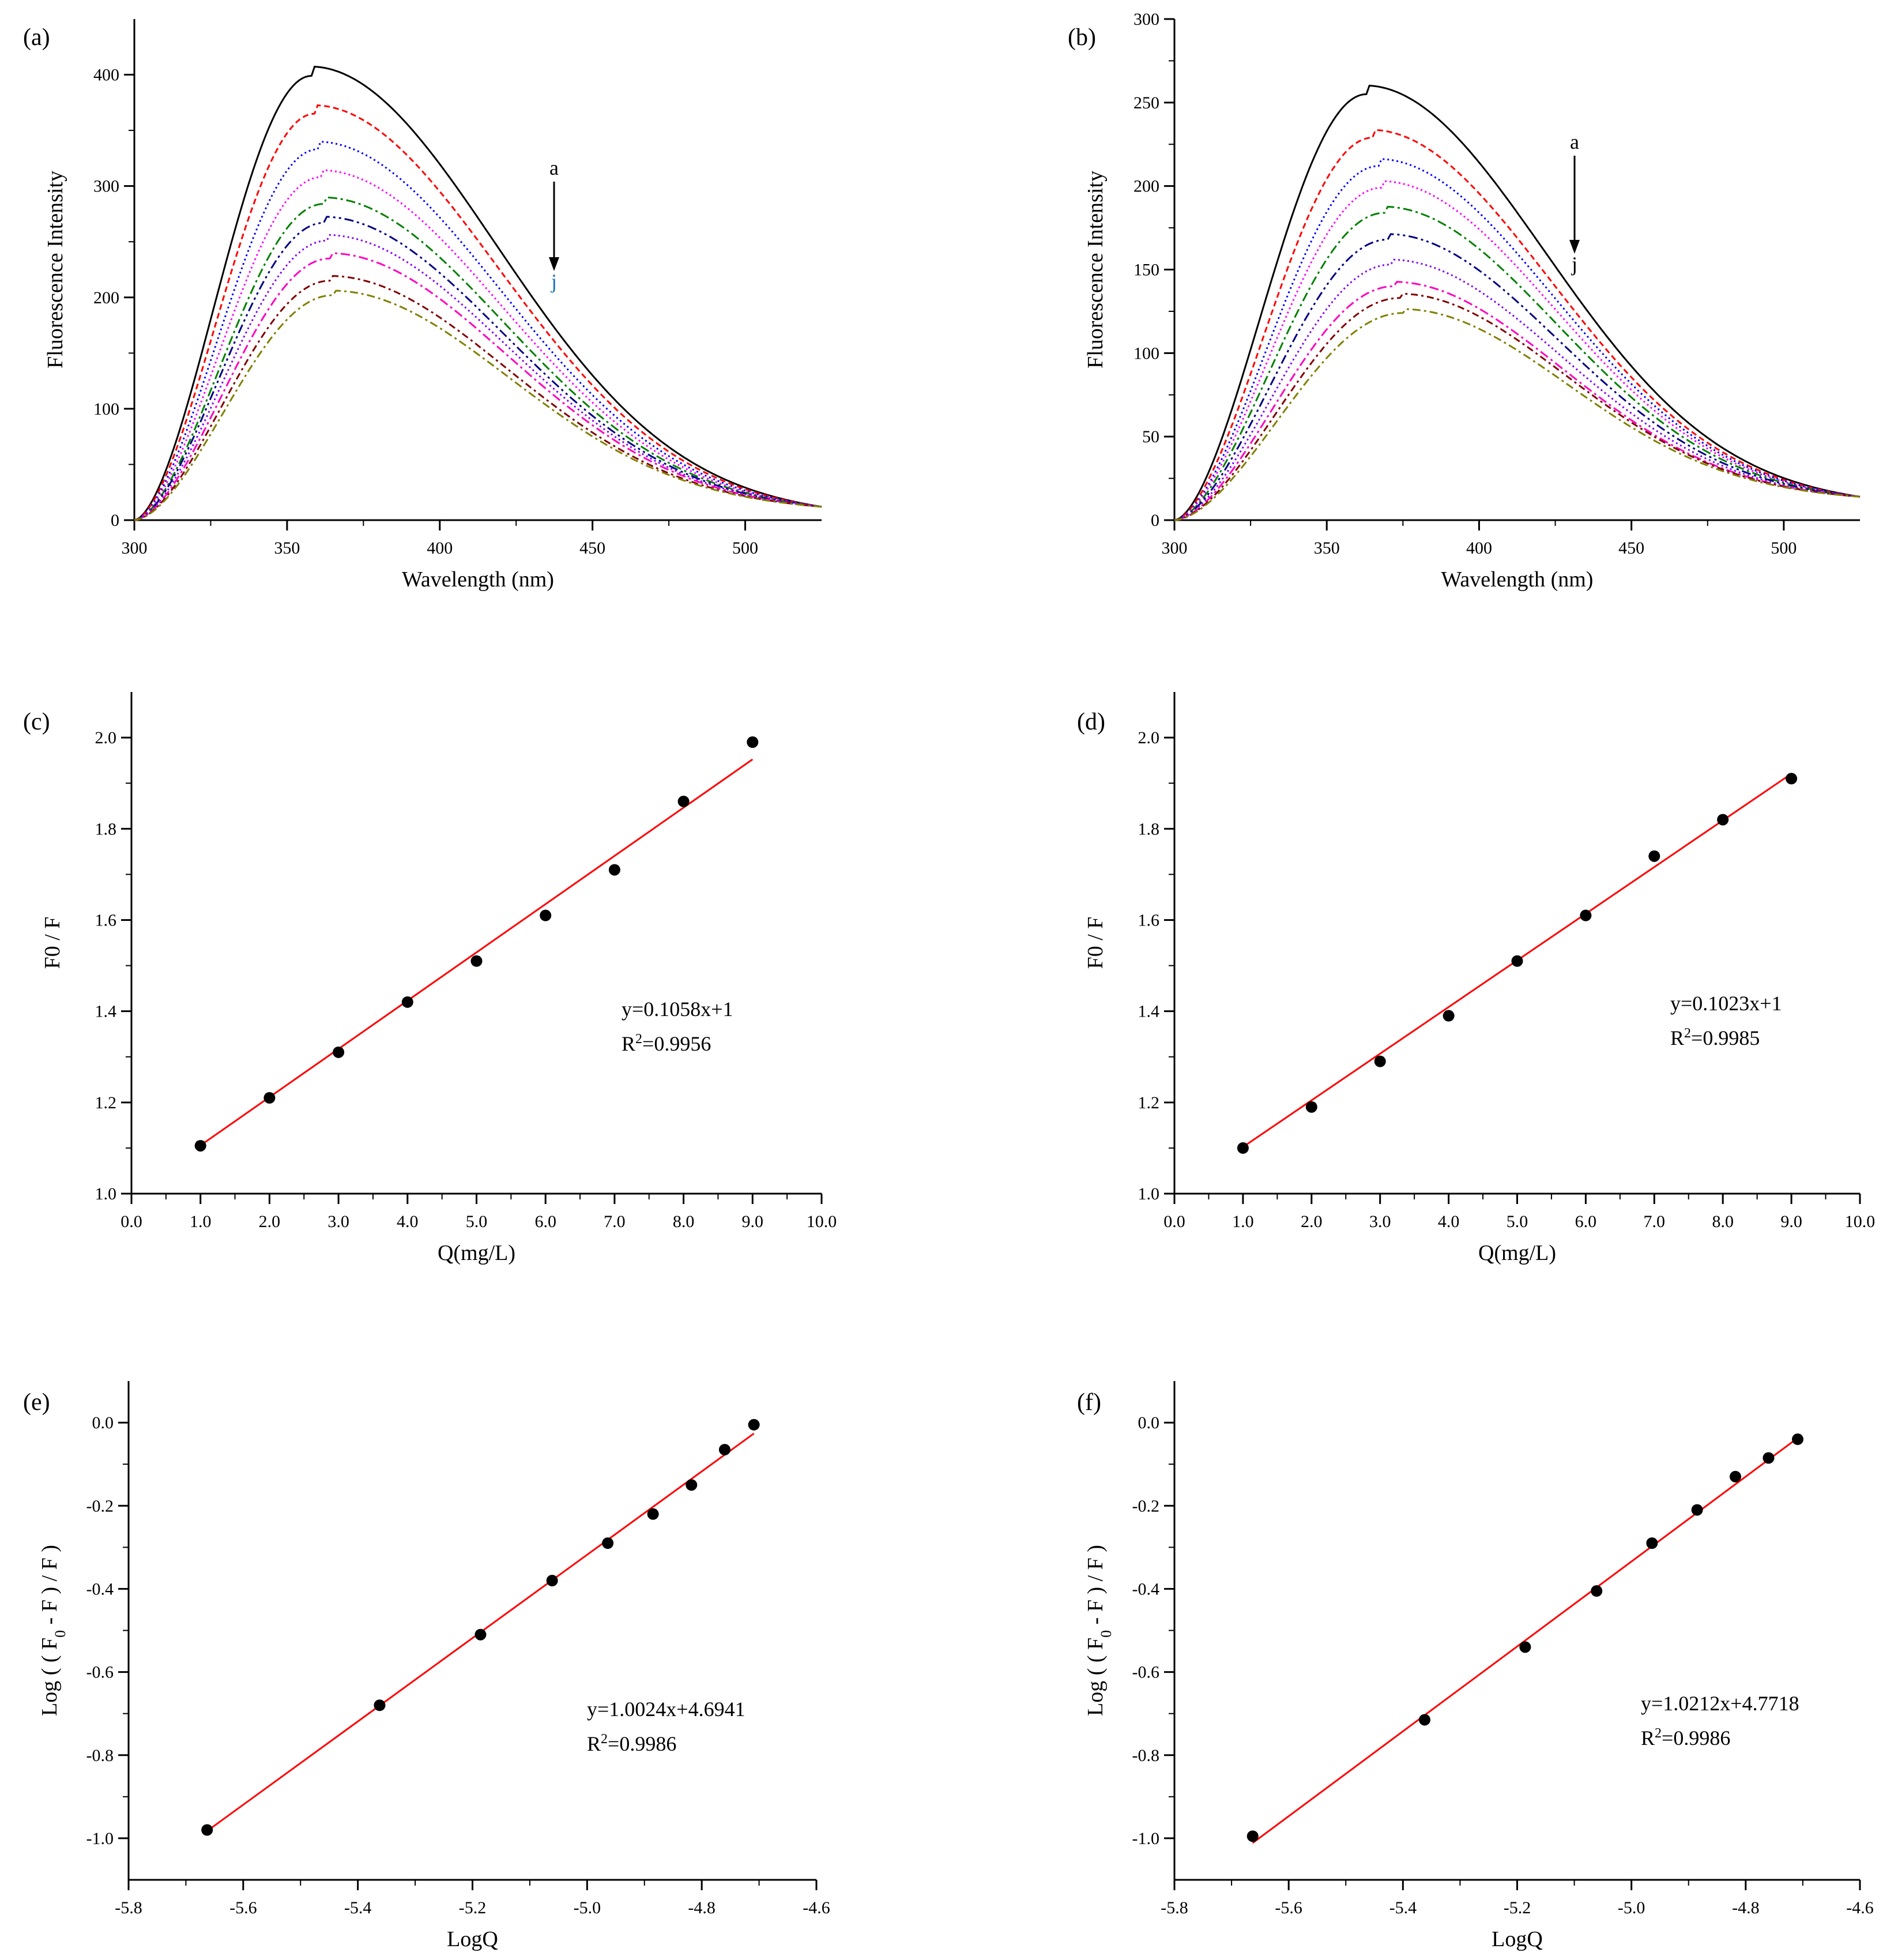 This screenshot has height=1960, width=1883. What do you see at coordinates (1575, 247) in the screenshot?
I see `arrow-head-icon-b` at bounding box center [1575, 247].